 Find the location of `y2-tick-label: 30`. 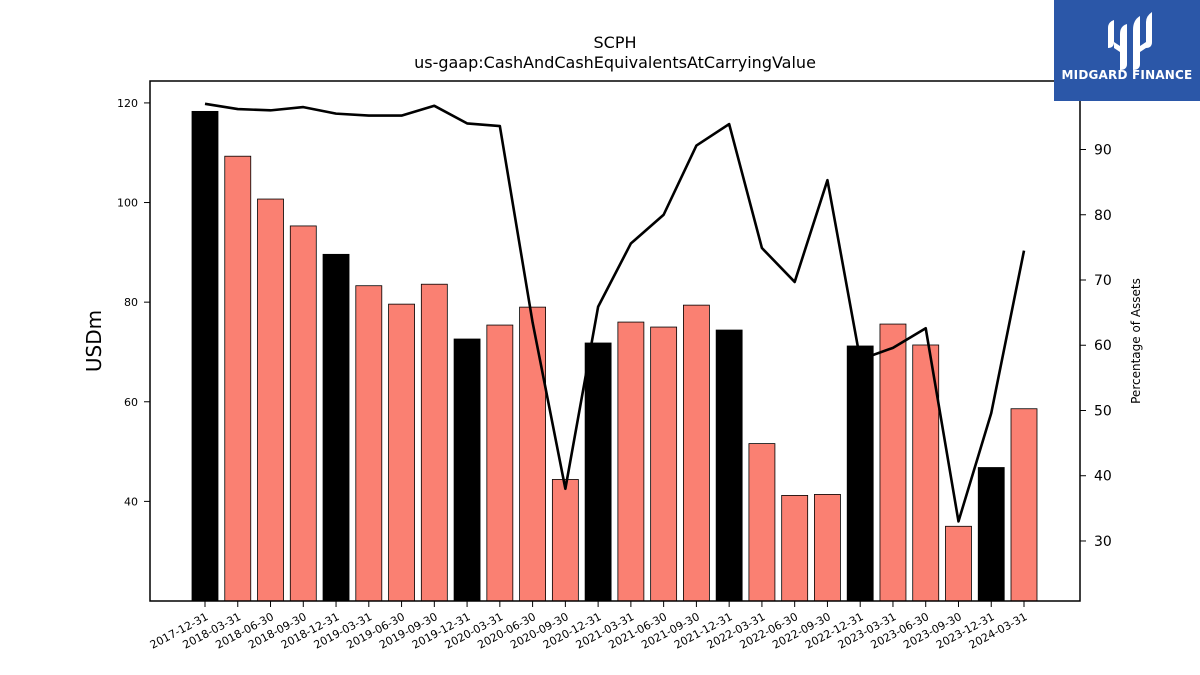

y2-tick-label: 30 is located at coordinates (1103, 542).